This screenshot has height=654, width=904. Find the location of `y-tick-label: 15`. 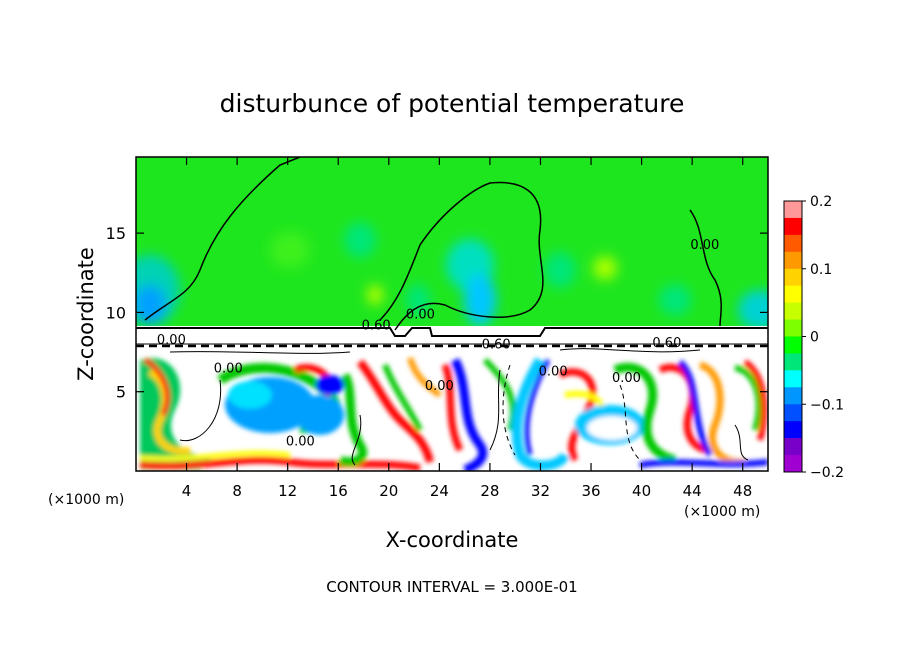

y-tick-label: 15 is located at coordinates (116, 233).